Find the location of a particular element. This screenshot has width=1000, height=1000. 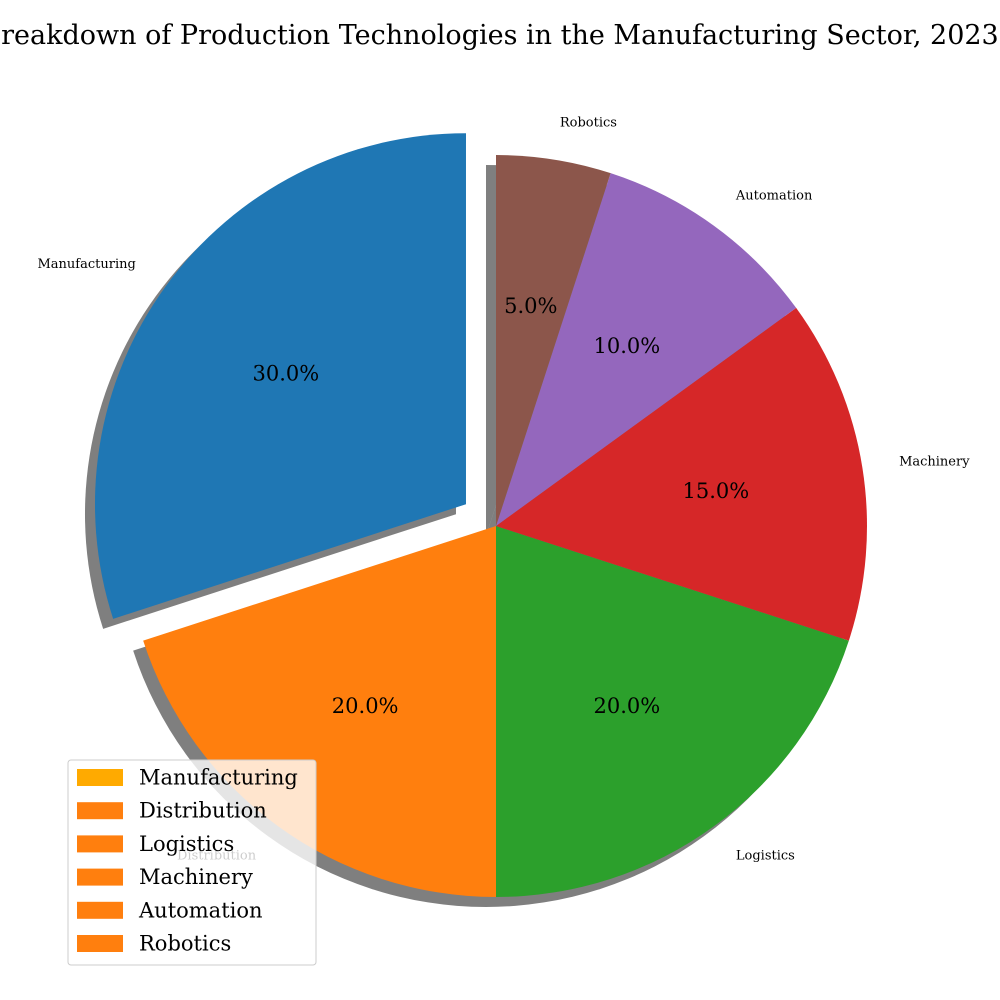

percent-label-logistics: 20.0% is located at coordinates (626, 706).